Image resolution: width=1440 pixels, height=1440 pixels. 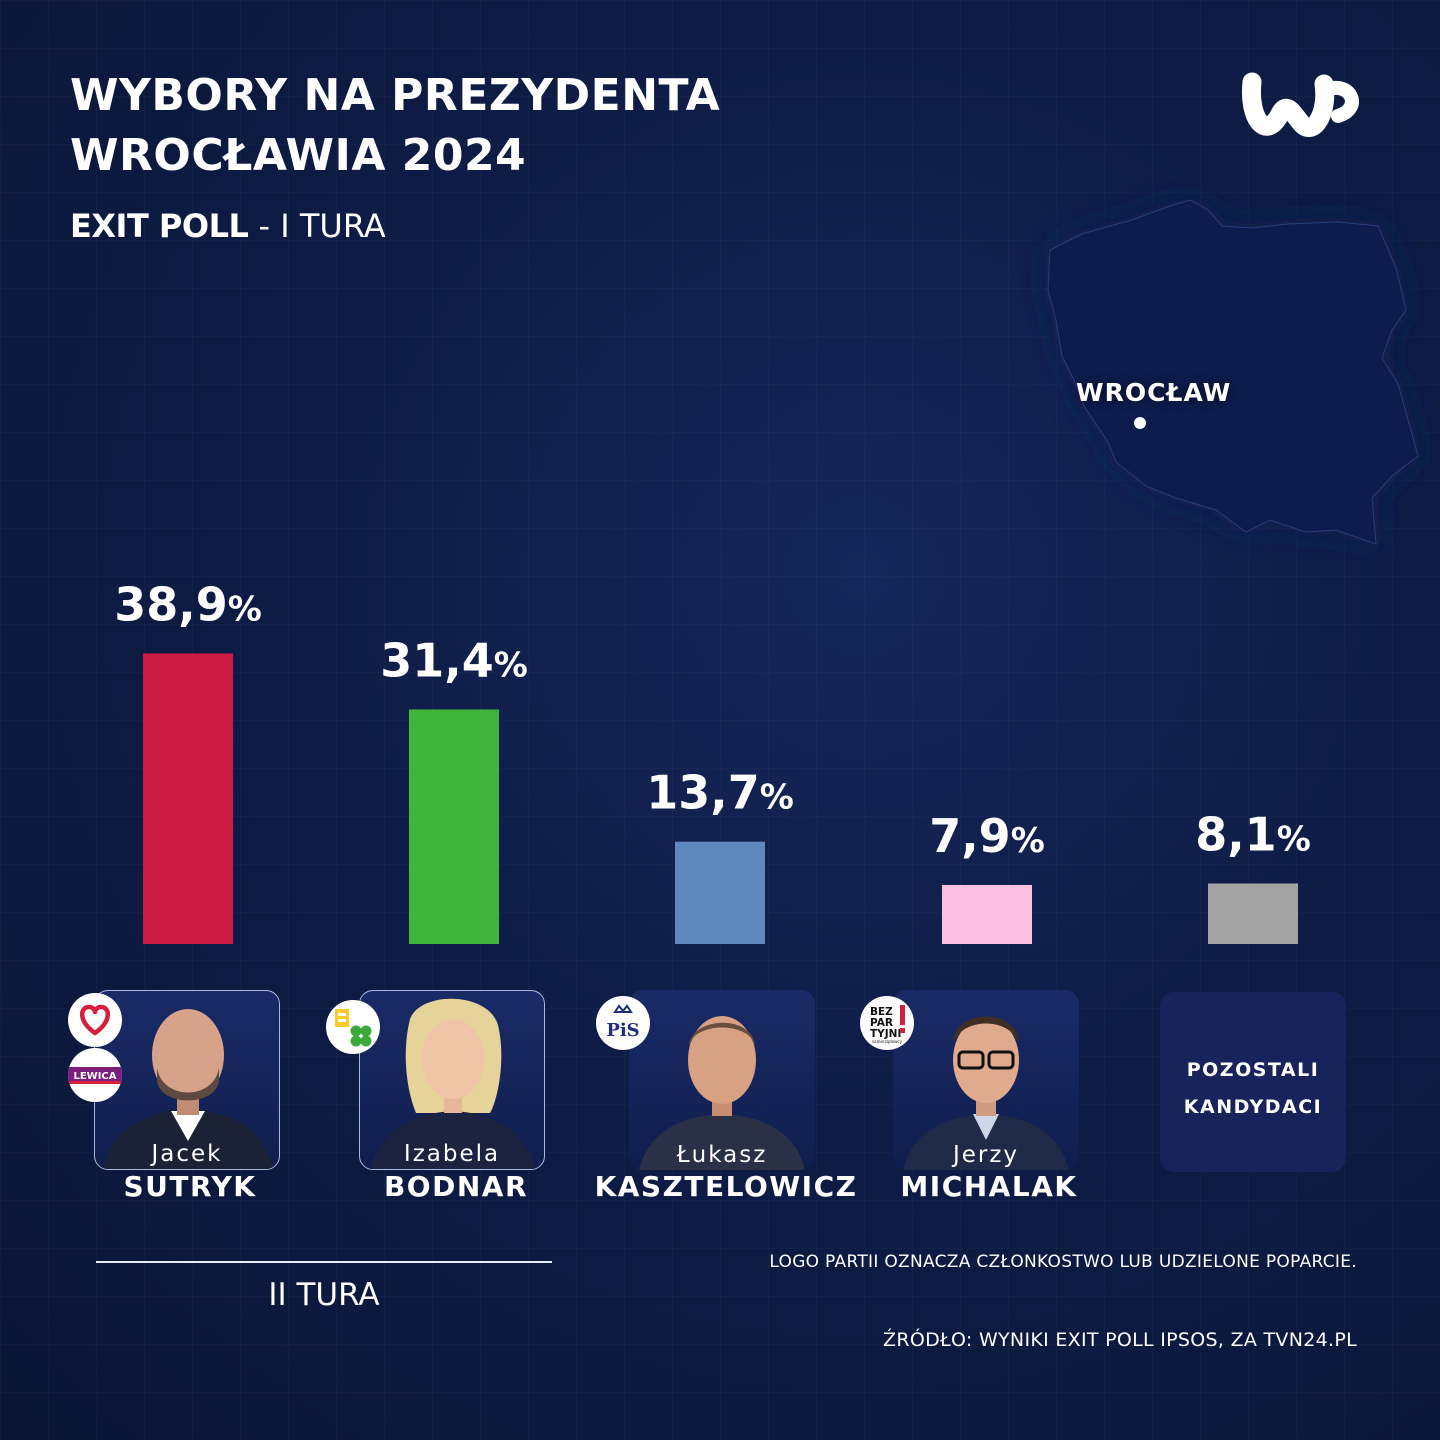 What do you see at coordinates (881, 1023) in the screenshot?
I see `svg-text: PAR` at bounding box center [881, 1023].